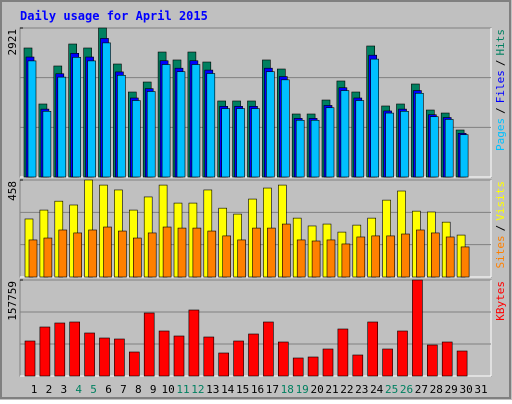 The width and height of the screenshot is (512, 404). Describe the element at coordinates (500, 301) in the screenshot. I see `legend: KBytes` at that location.